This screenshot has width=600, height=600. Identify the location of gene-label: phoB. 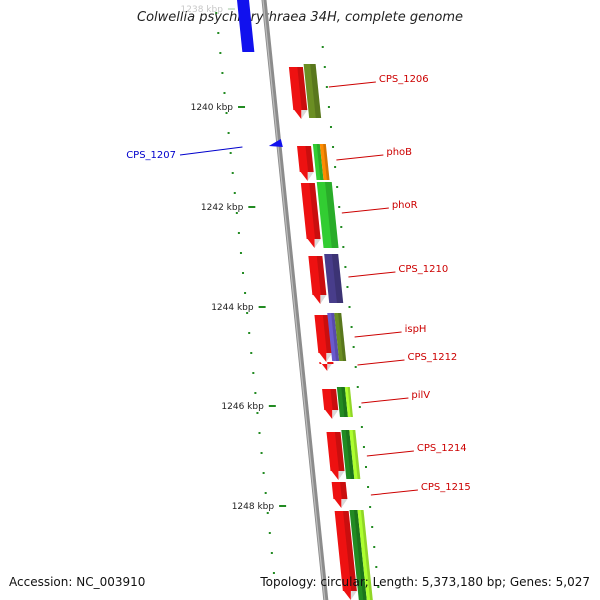
(399, 152).